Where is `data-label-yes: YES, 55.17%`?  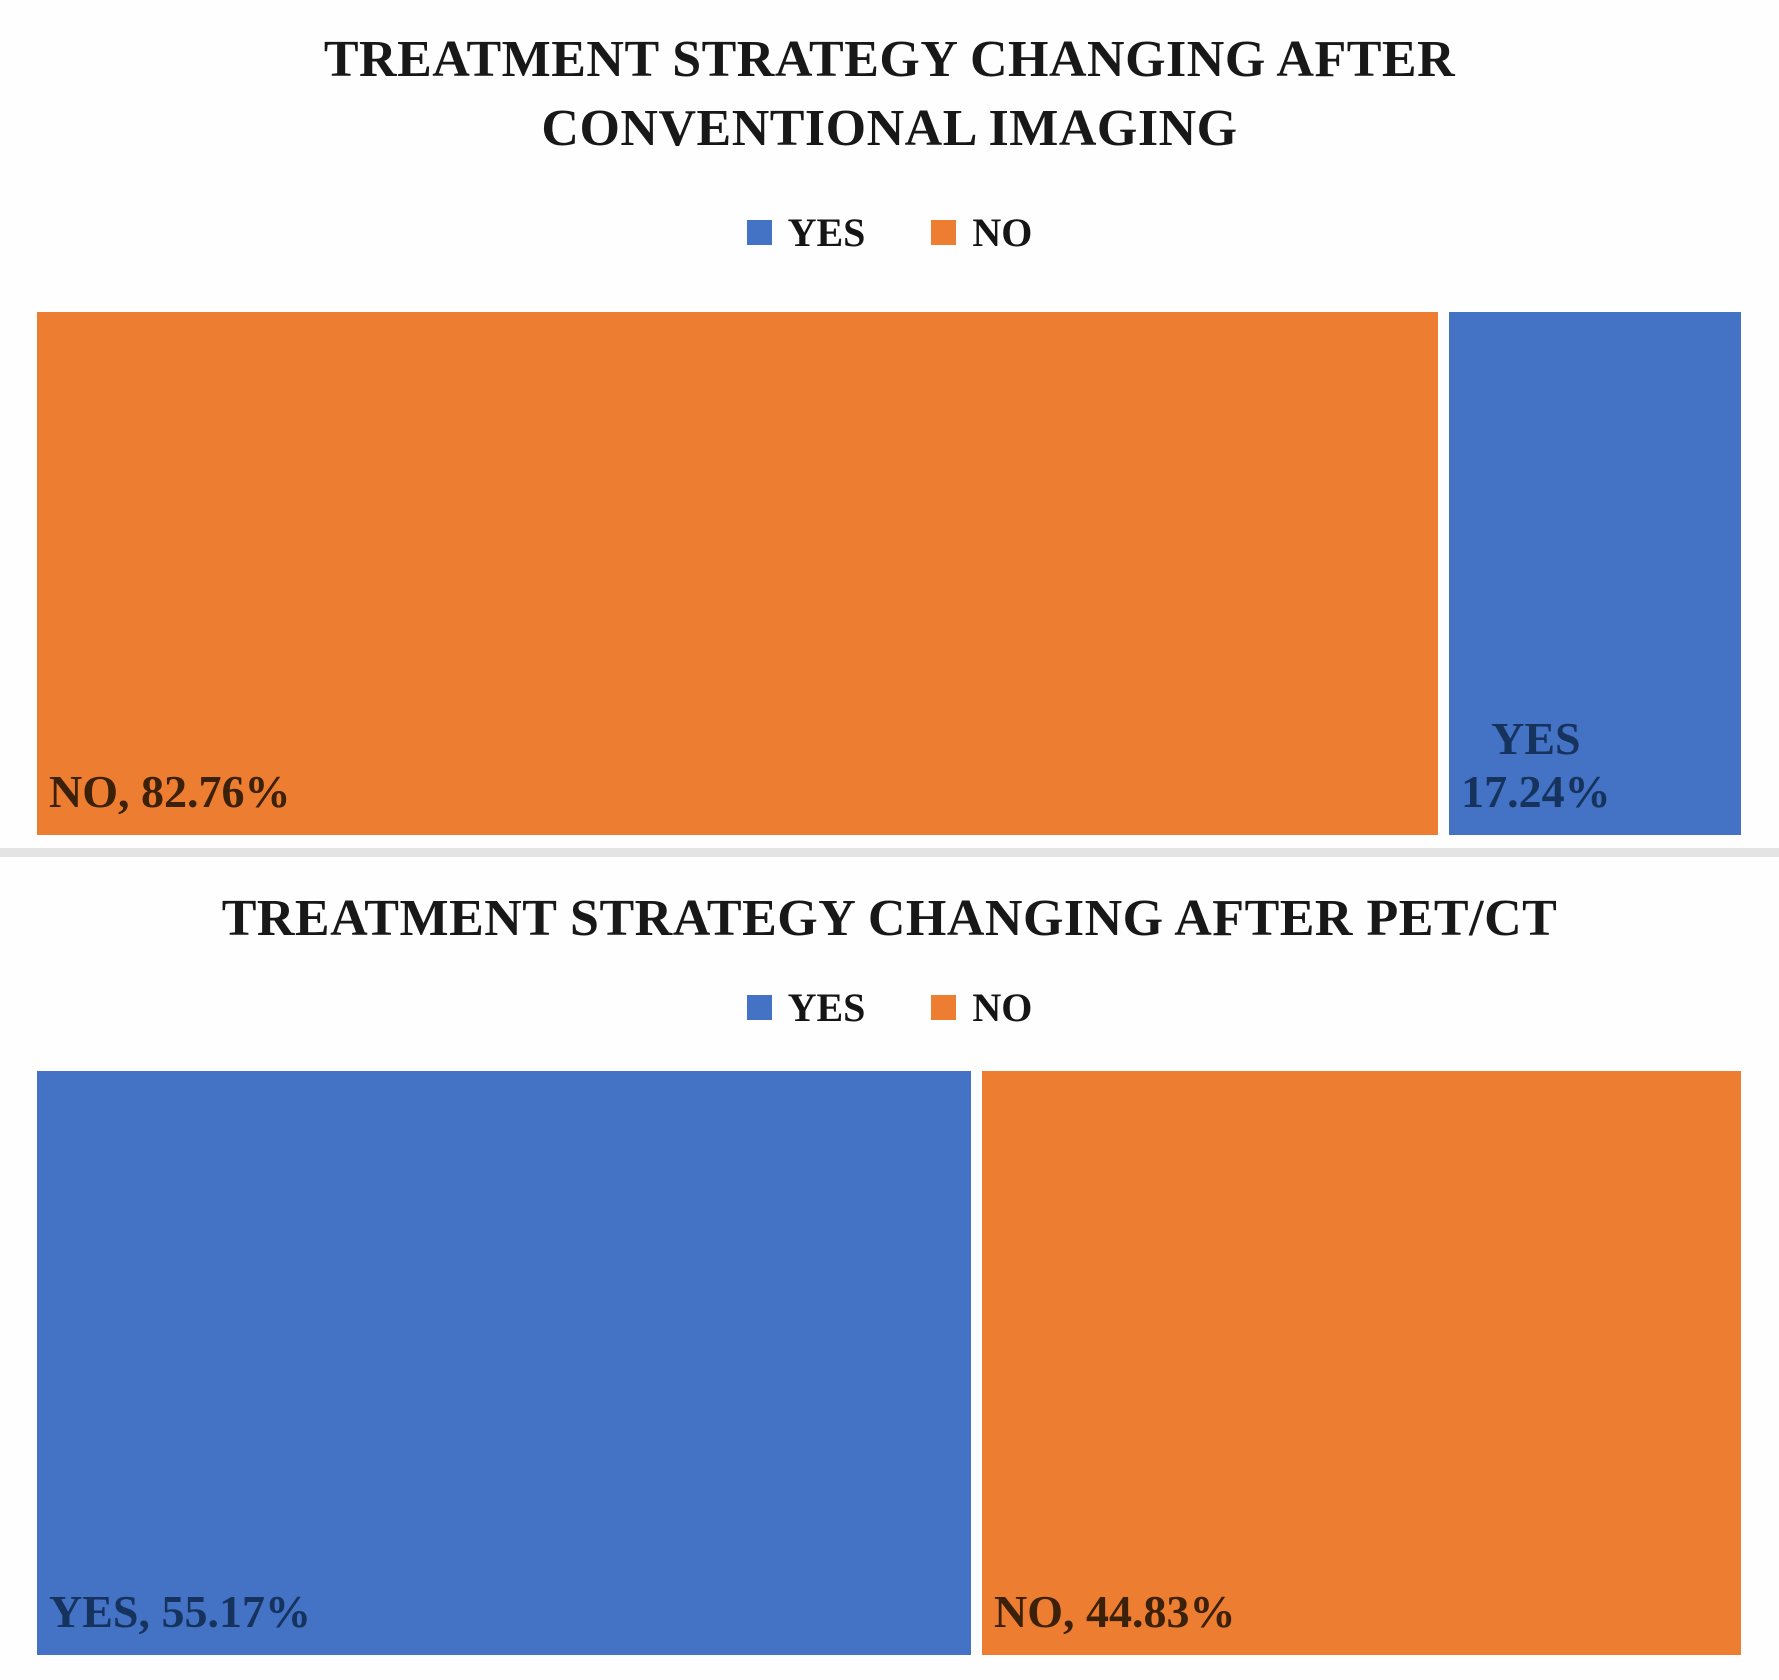 data-label-yes: YES, 55.17% is located at coordinates (180, 1612).